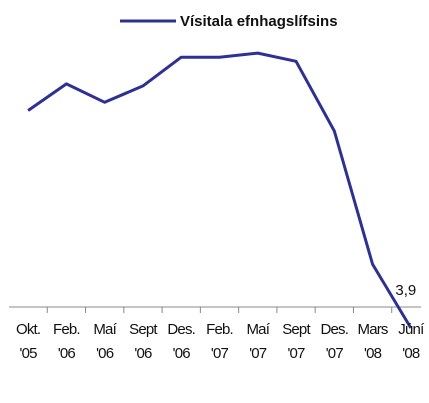 The width and height of the screenshot is (429, 403). I want to click on x-tick-label: Sept '06, so click(143, 341).